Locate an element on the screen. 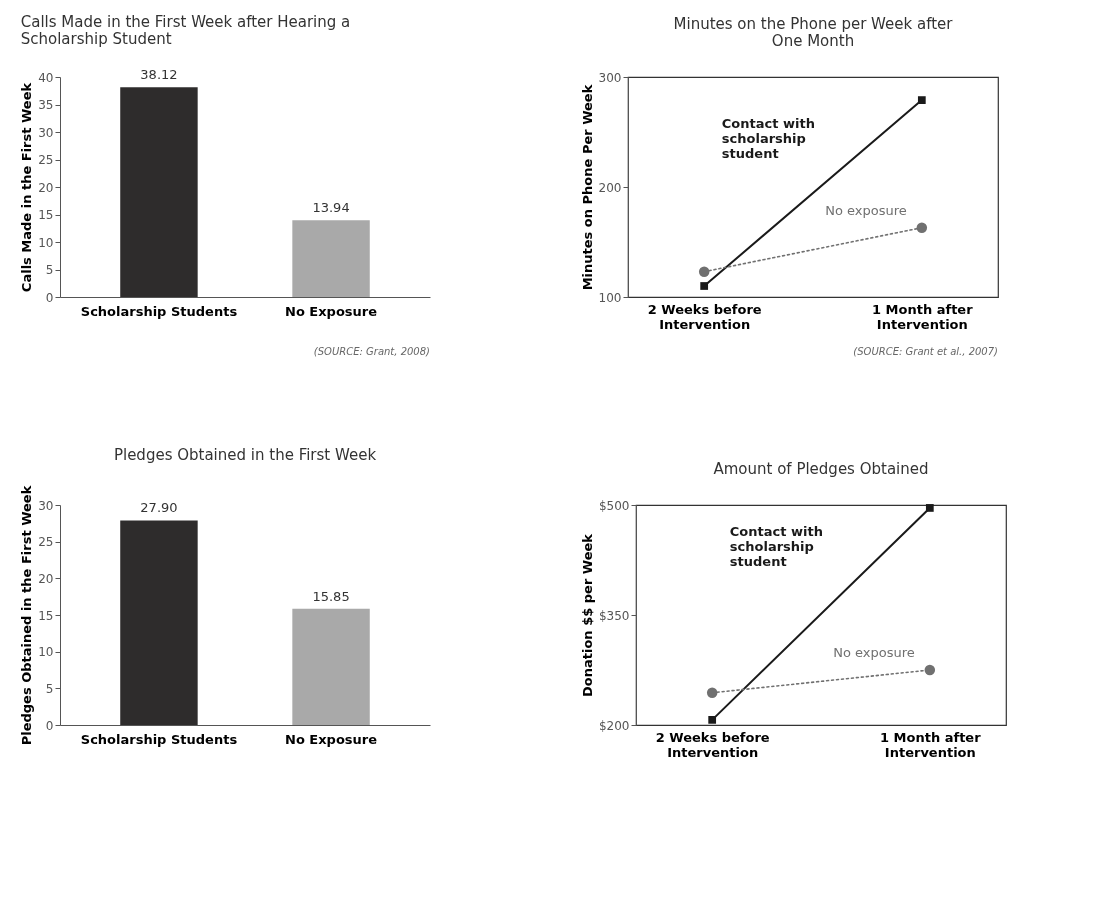  text: (SOURCE: Grant et al., 2007) is located at coordinates (925, 351).